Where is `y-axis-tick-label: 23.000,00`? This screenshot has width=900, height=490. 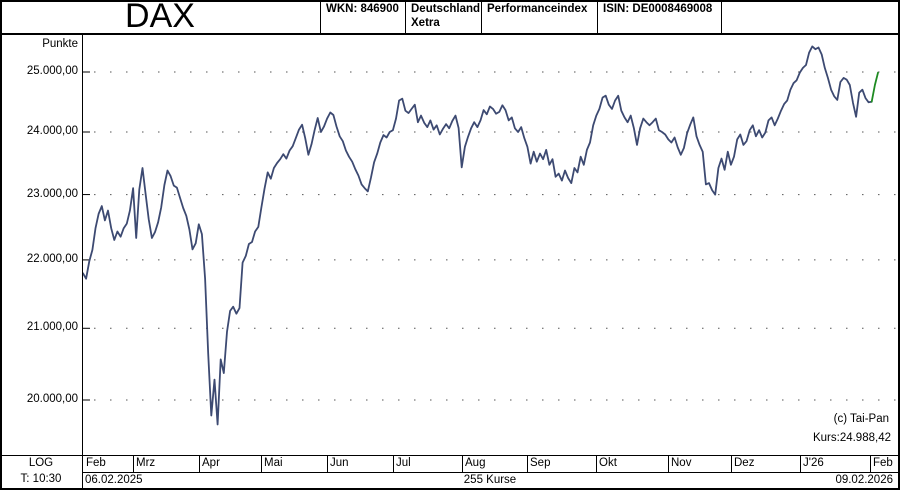 y-axis-tick-label: 23.000,00 is located at coordinates (52, 193).